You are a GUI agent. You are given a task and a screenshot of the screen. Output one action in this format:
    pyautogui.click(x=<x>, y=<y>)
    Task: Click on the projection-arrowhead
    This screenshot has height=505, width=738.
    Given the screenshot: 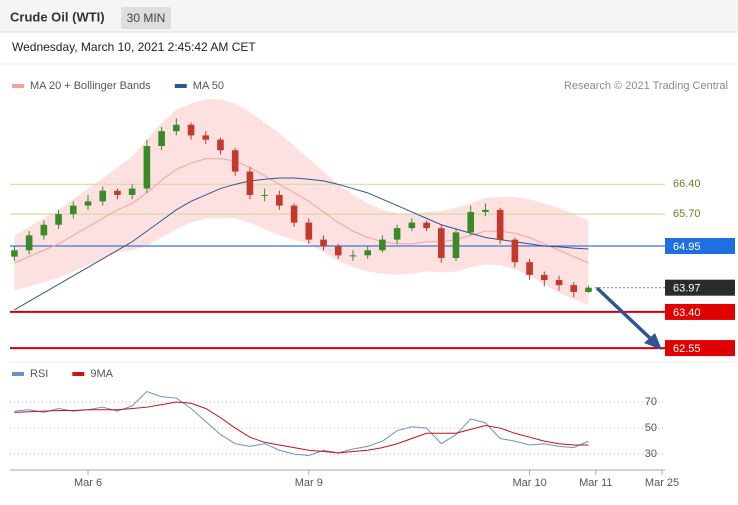 What is the action you would take?
    pyautogui.click(x=653, y=341)
    